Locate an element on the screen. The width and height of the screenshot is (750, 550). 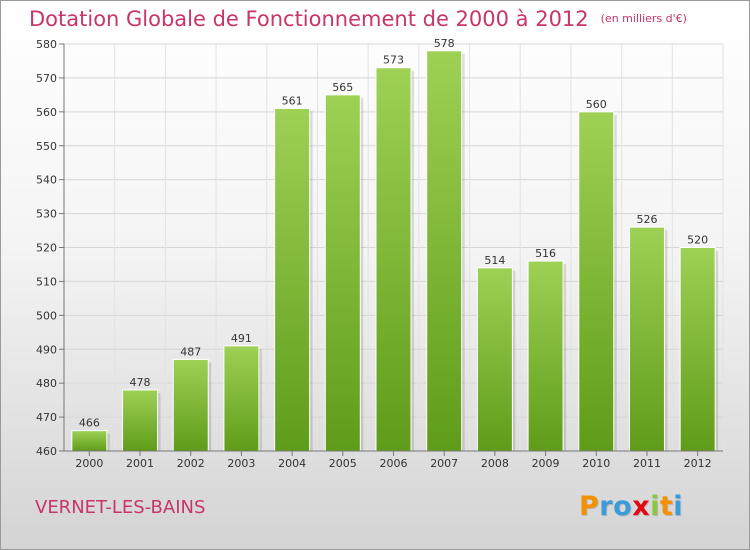
y-tick-label: 520 is located at coordinates (46, 248).